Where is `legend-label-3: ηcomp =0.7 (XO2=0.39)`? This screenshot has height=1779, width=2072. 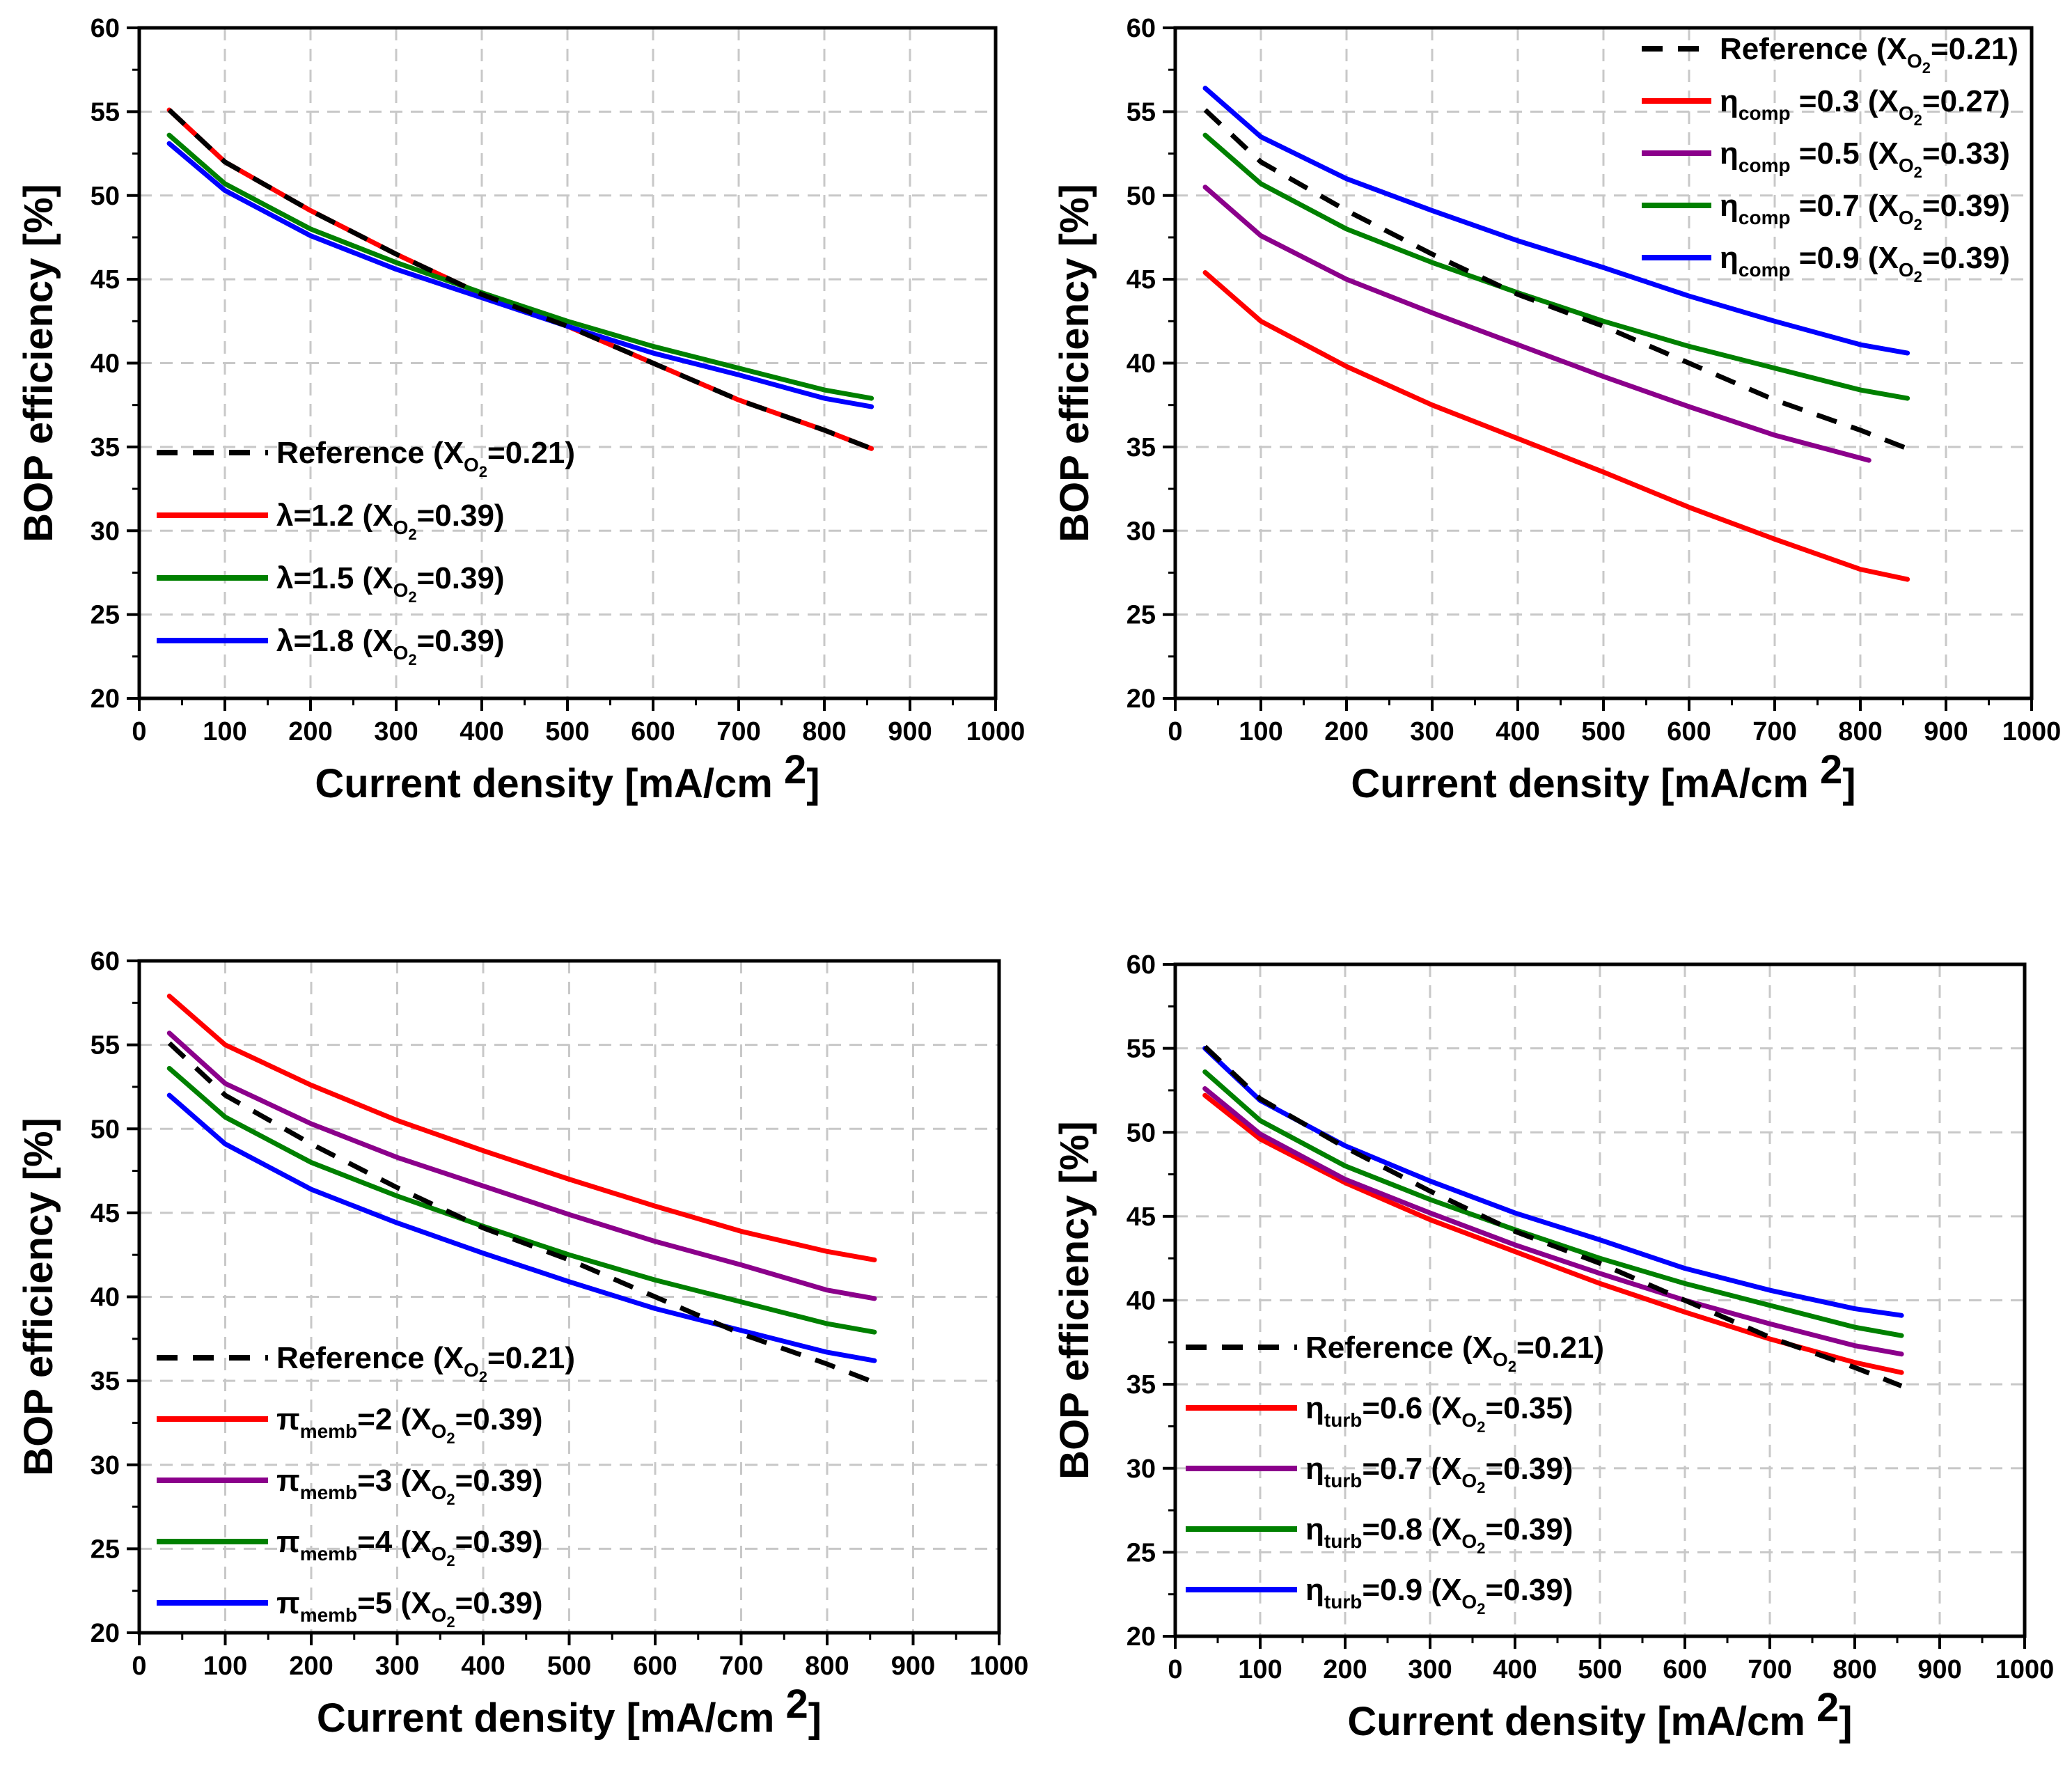 legend-label-3: ηcomp =0.7 (XO2=0.39) is located at coordinates (1865, 211).